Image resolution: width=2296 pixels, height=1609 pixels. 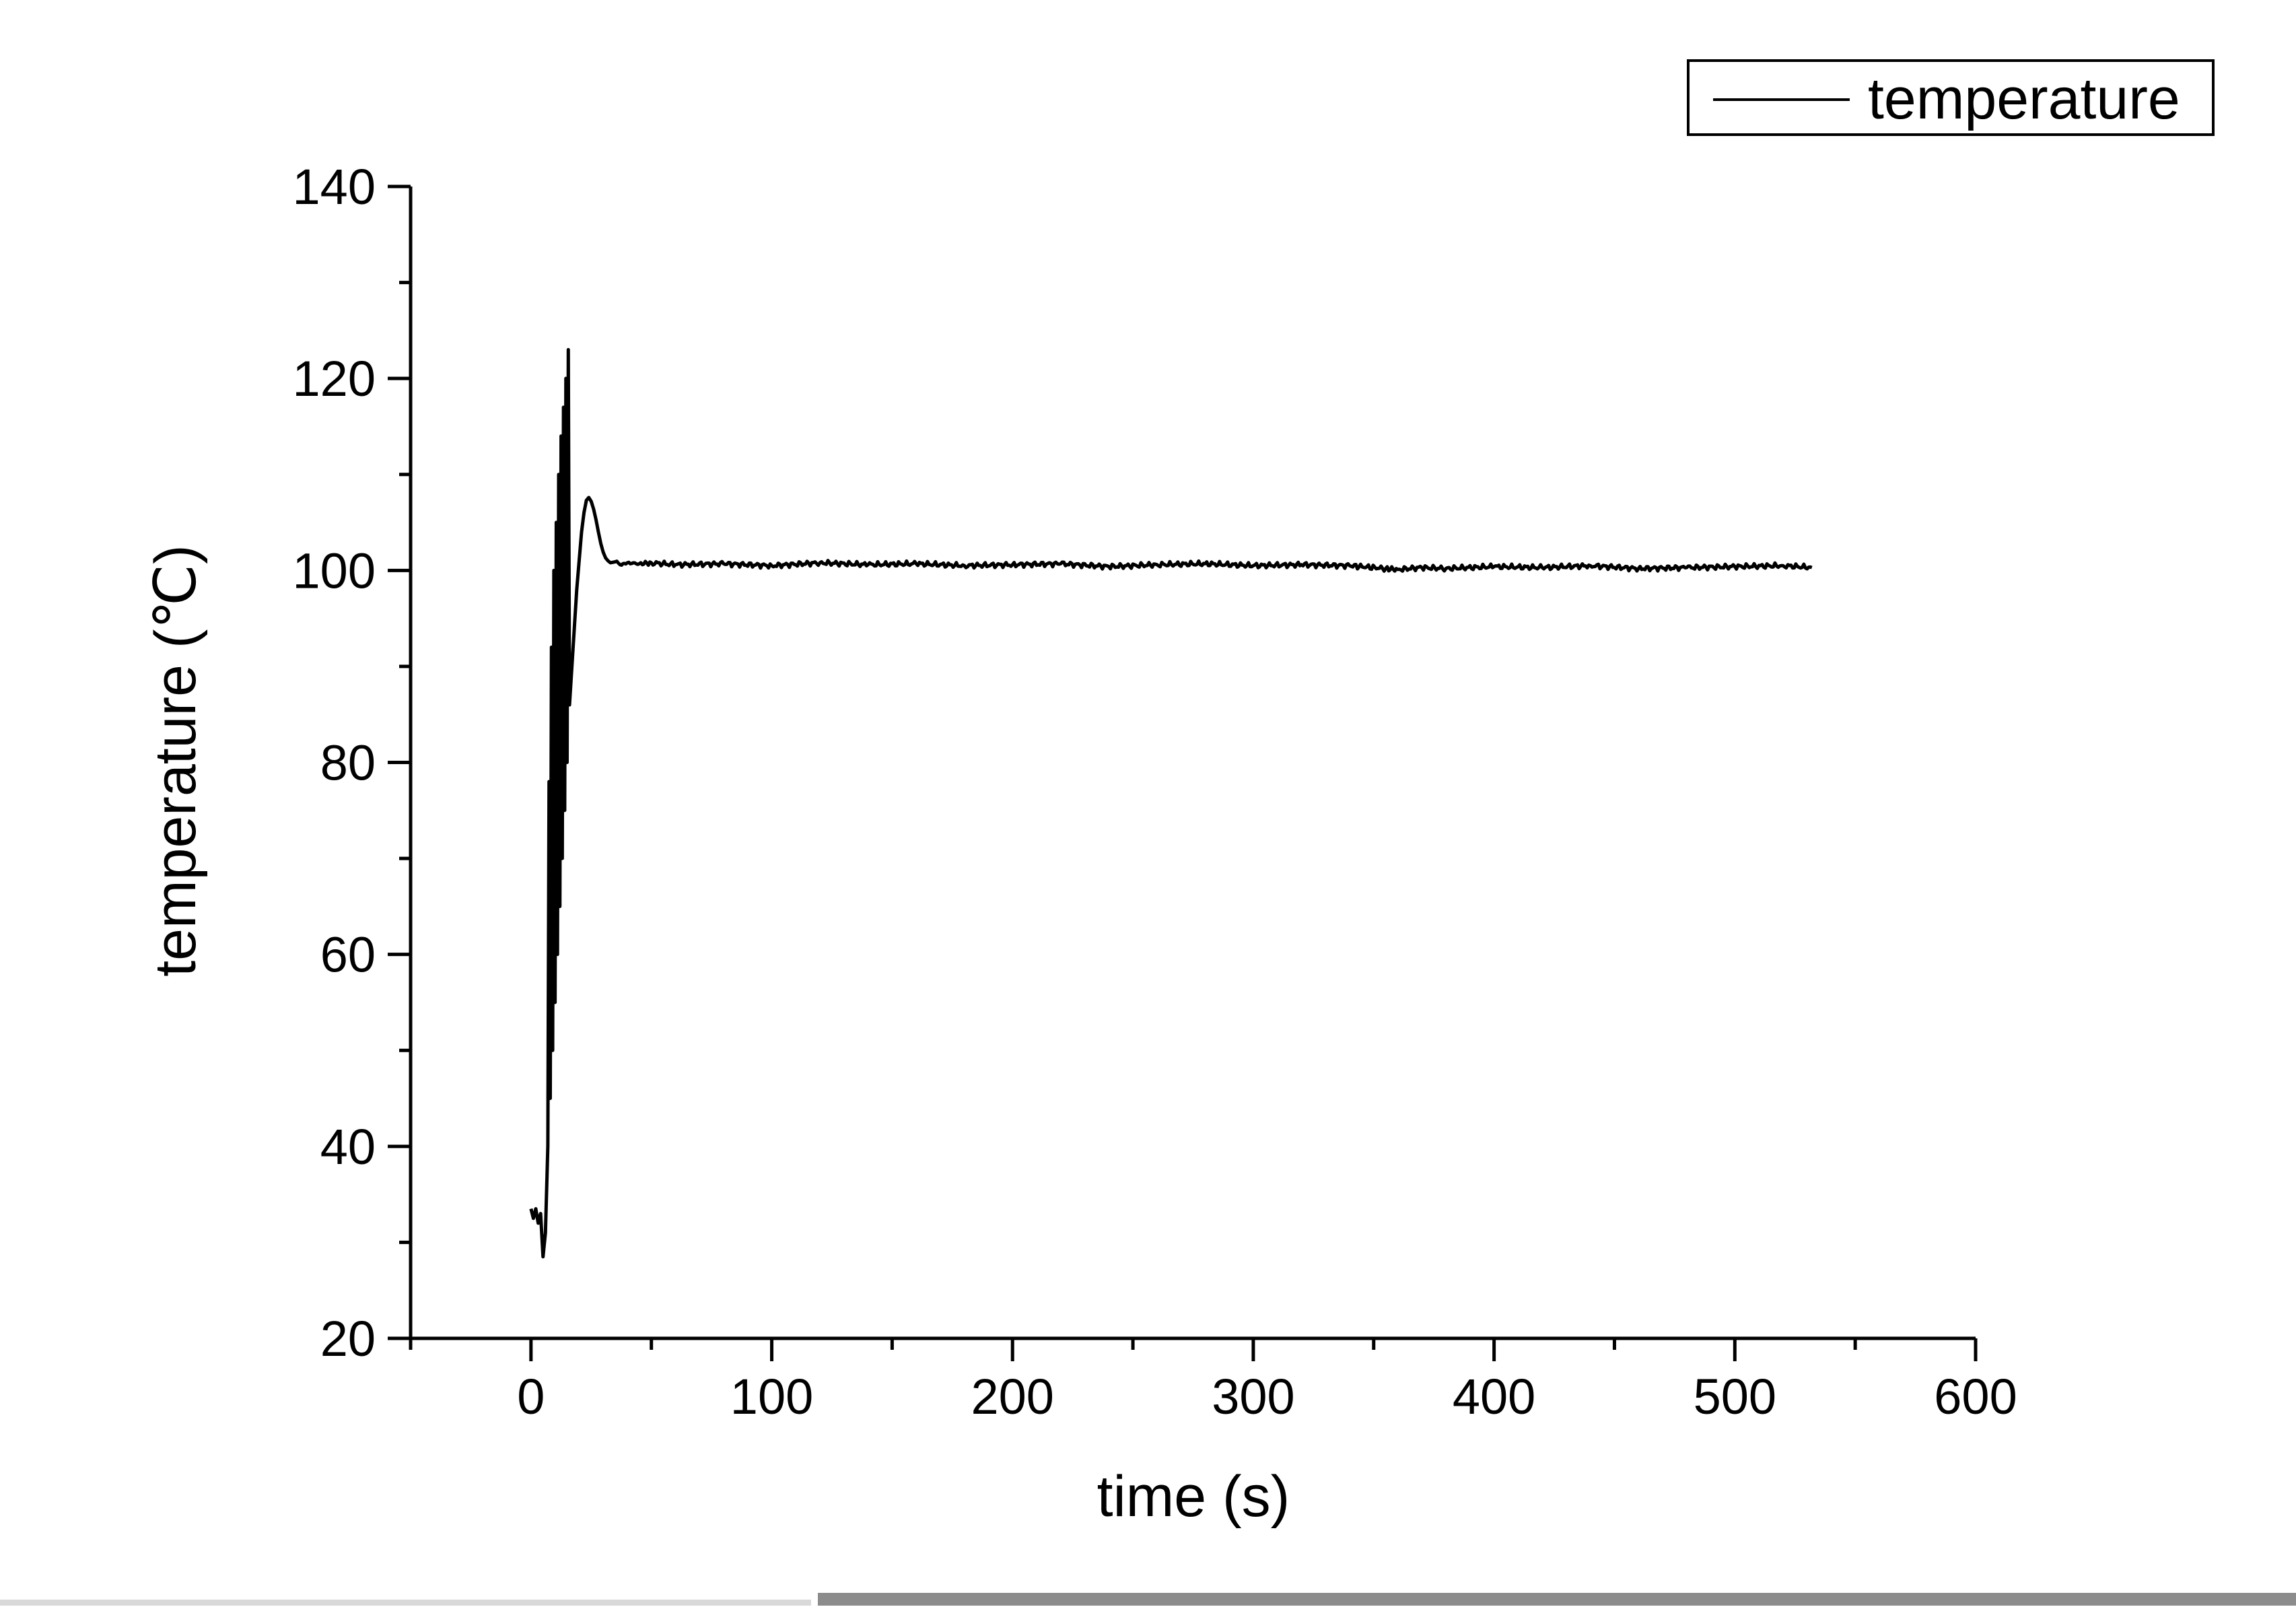 What do you see at coordinates (348, 763) in the screenshot?
I see `y-tick-label: 80` at bounding box center [348, 763].